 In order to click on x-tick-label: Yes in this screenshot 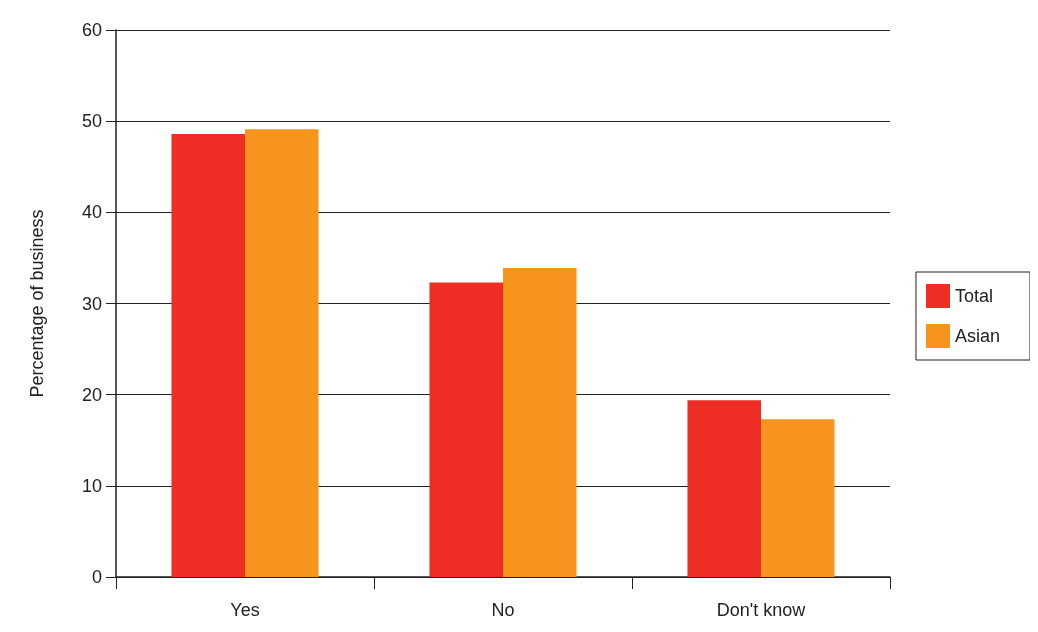, I will do `click(245, 610)`.